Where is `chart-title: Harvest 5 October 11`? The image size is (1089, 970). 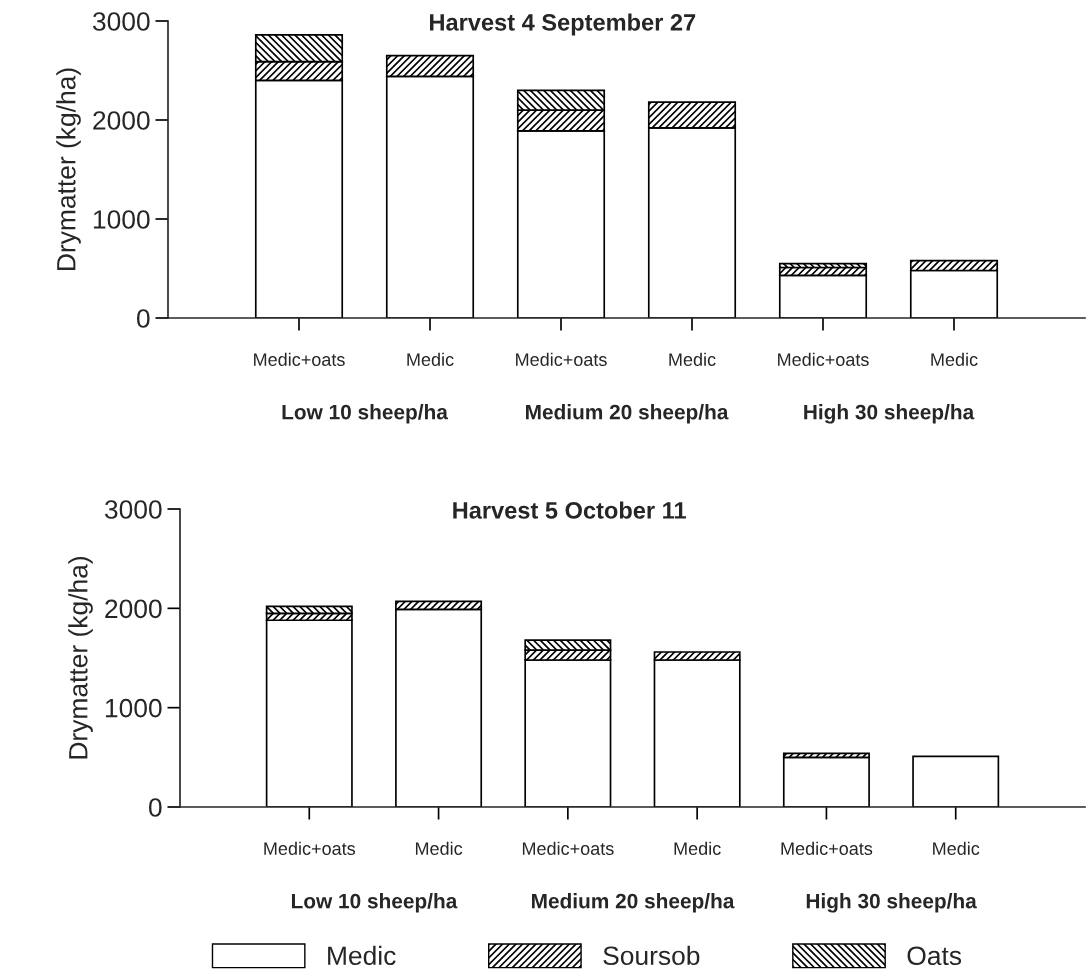
chart-title: Harvest 5 October 11 is located at coordinates (569, 510).